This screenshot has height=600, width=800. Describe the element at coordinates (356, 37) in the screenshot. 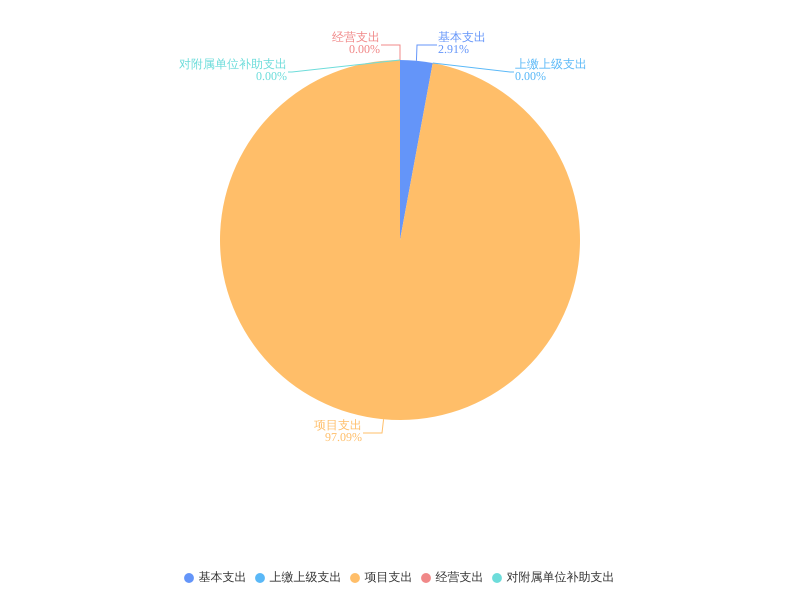

I see `category-label: 经营支出` at that location.